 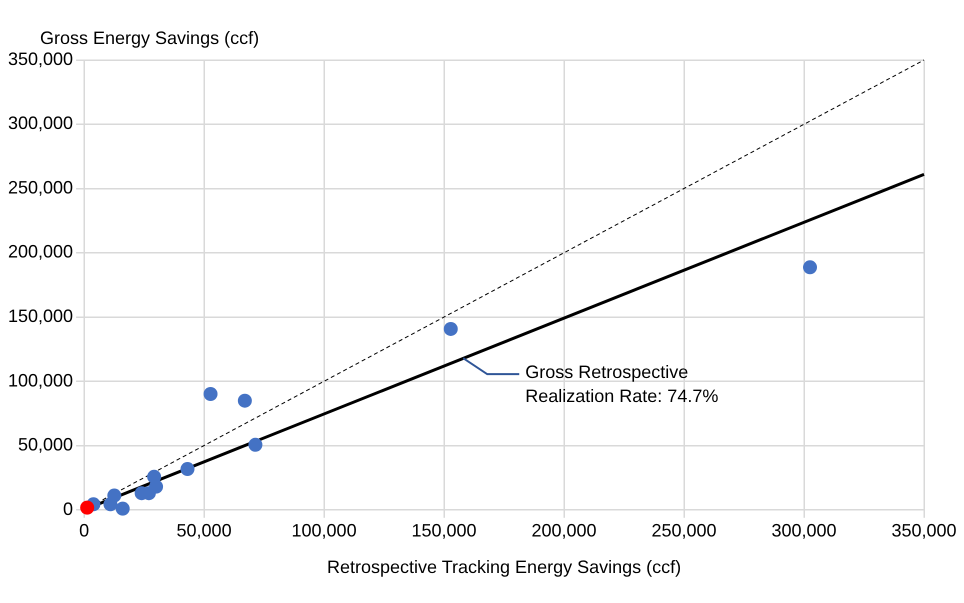 What do you see at coordinates (84, 530) in the screenshot?
I see `x-tick-label: 0` at bounding box center [84, 530].